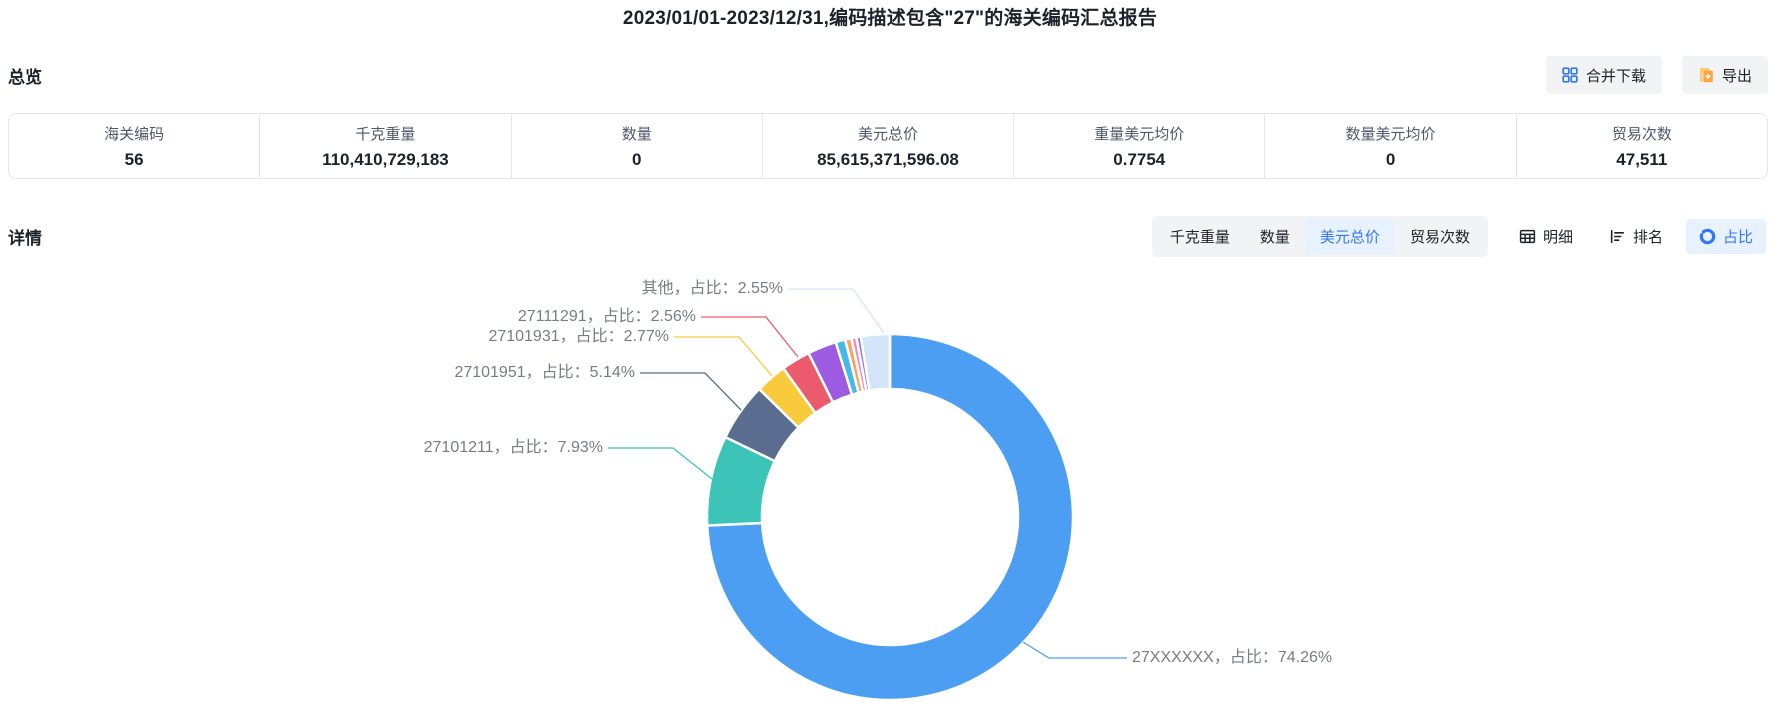  I want to click on export-icon, so click(1706, 75).